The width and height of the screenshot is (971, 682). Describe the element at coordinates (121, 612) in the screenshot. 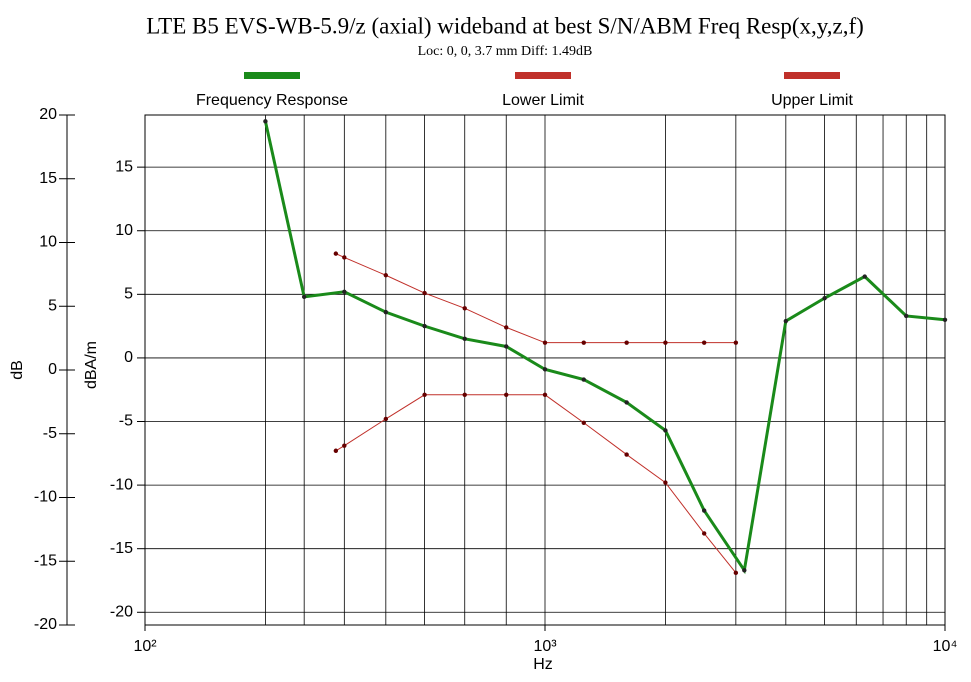

I see `y2-tick-label: -20` at that location.